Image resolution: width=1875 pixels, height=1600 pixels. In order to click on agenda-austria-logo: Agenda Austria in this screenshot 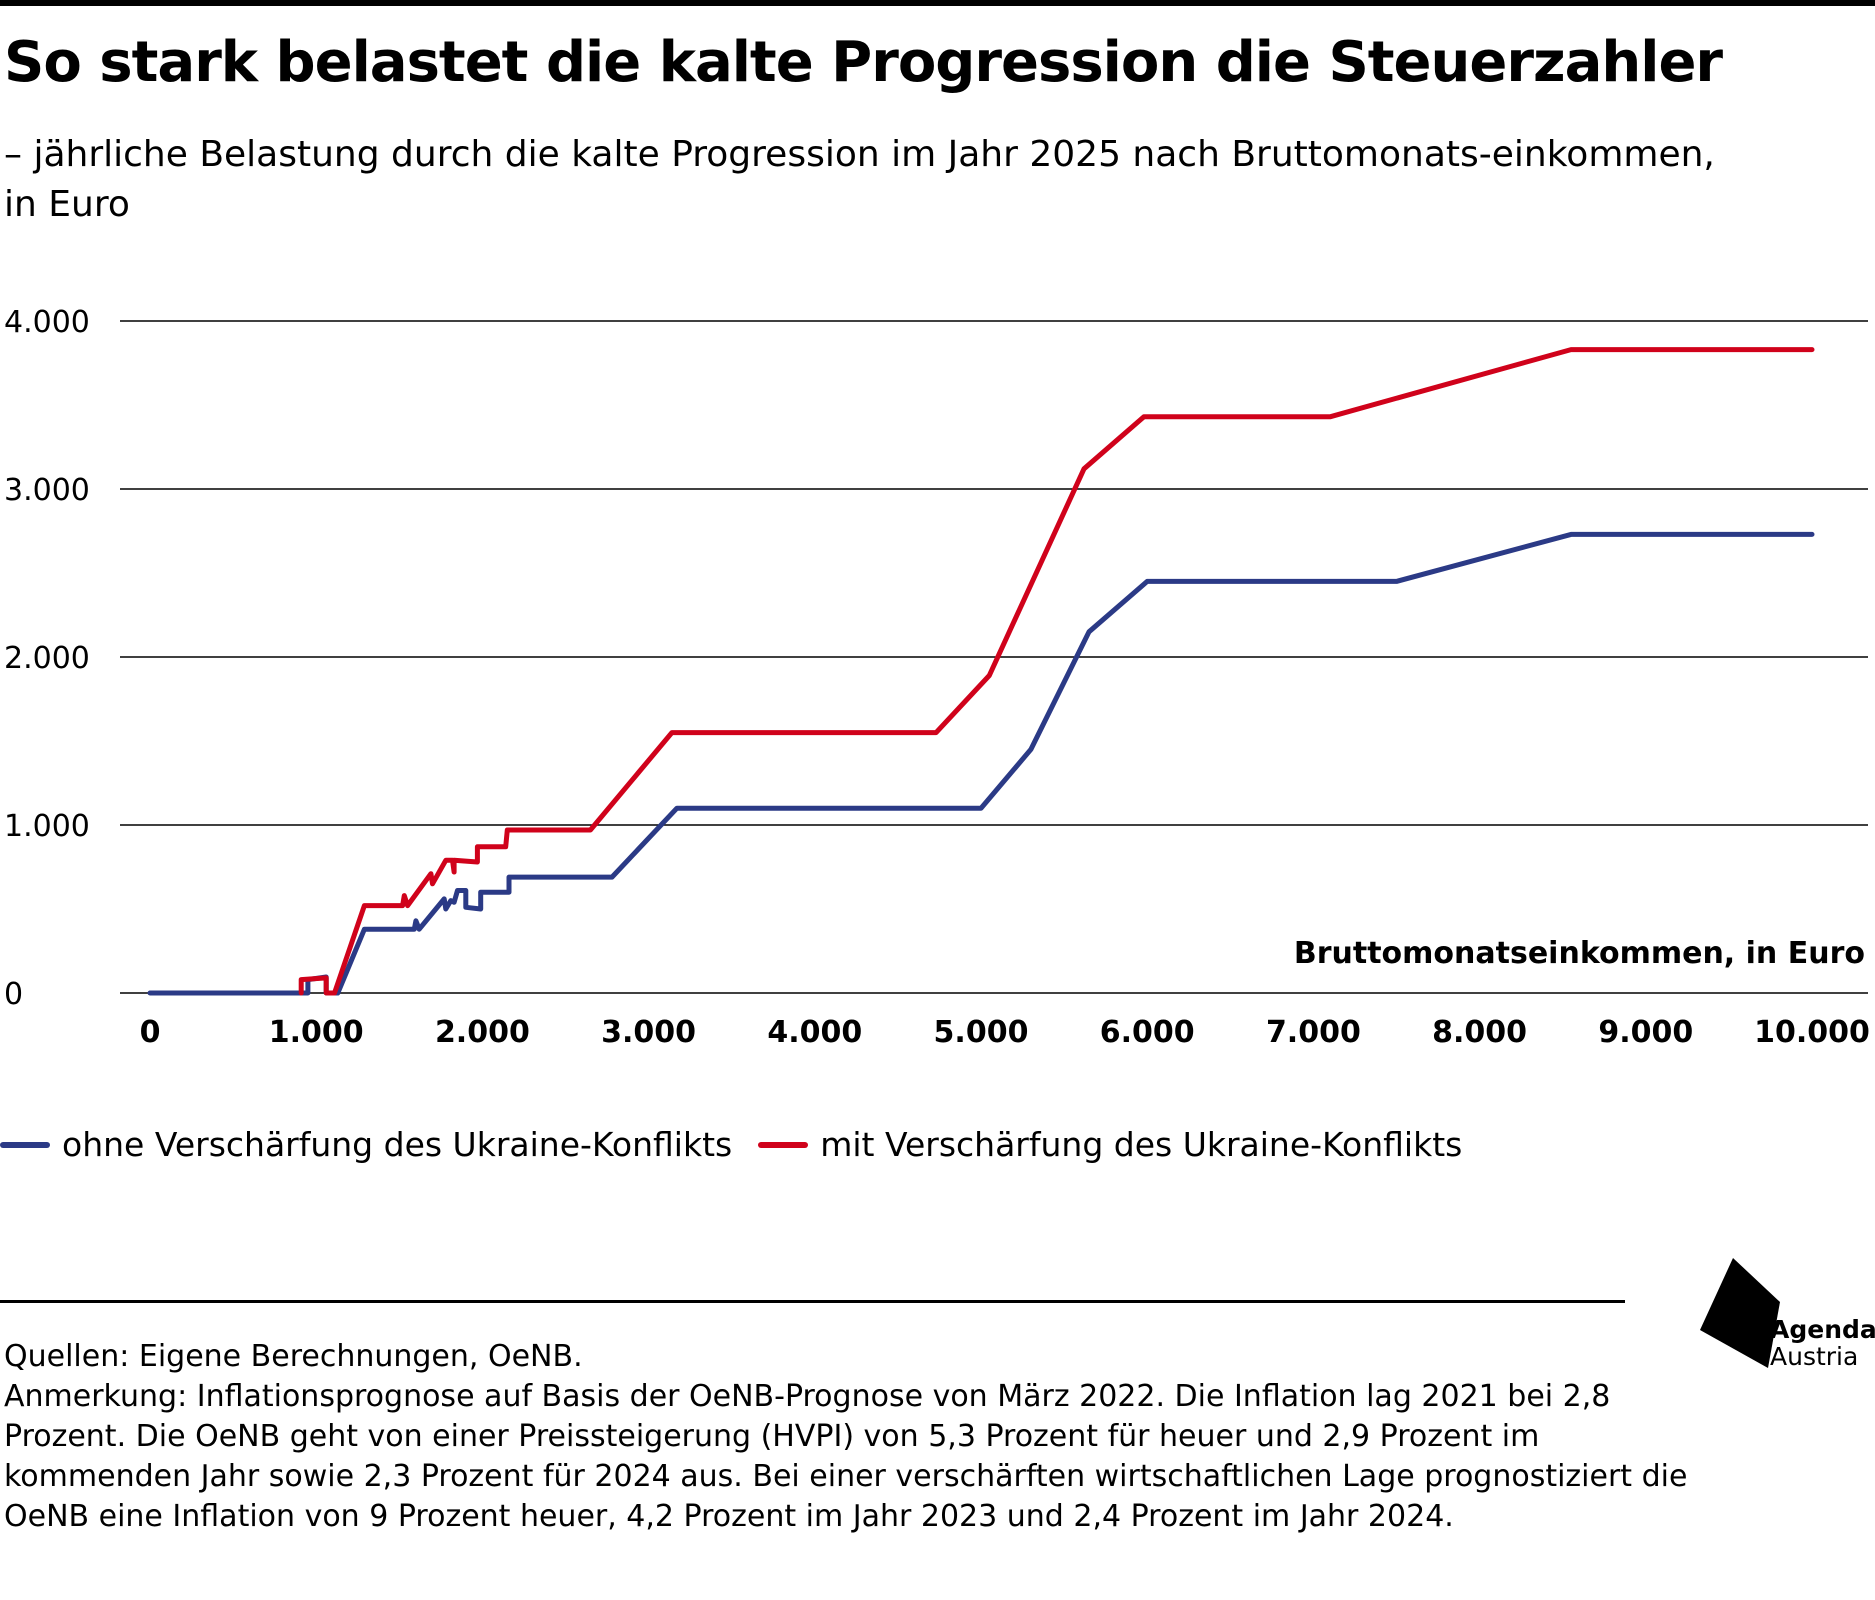, I will do `click(1787, 1318)`.